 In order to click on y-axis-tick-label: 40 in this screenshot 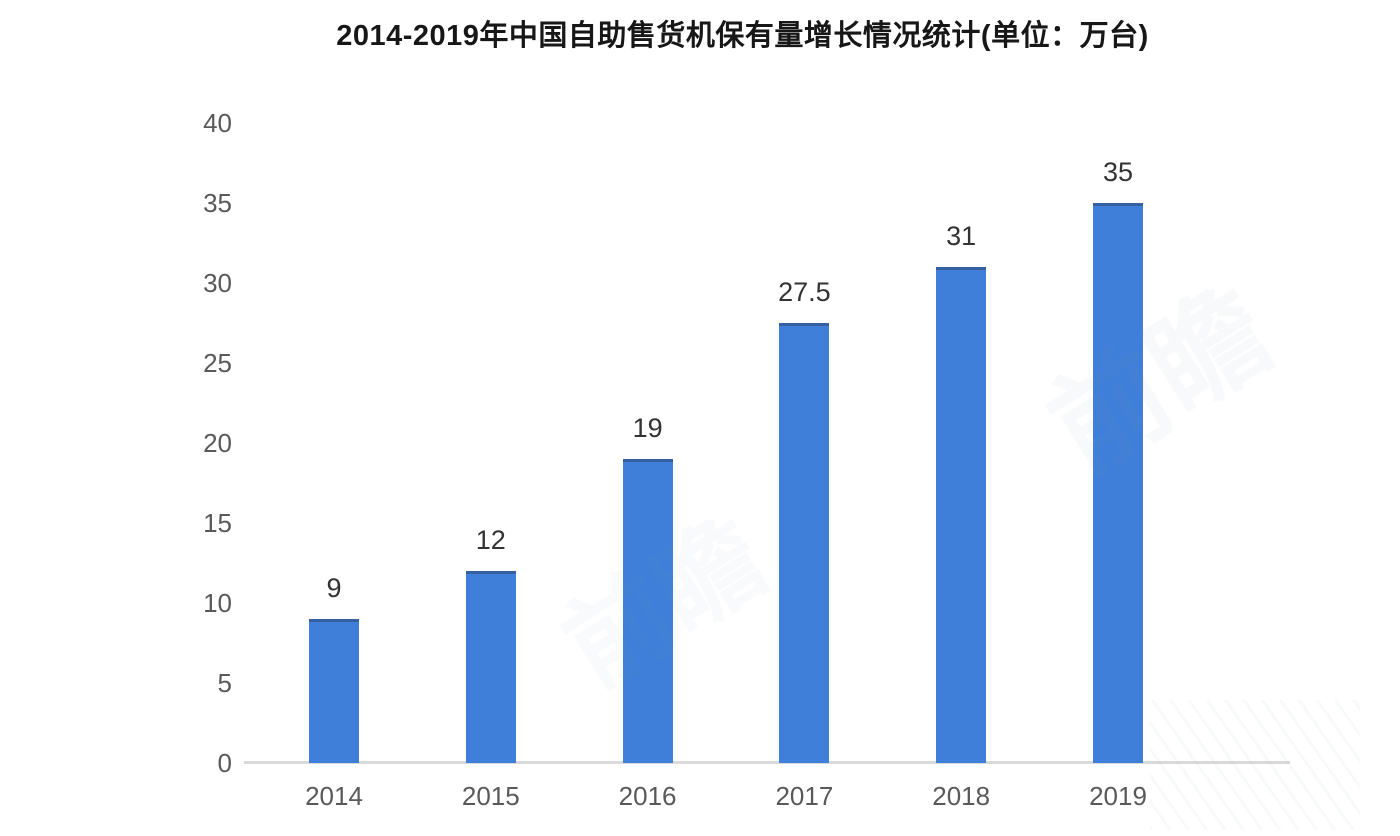, I will do `click(217, 123)`.